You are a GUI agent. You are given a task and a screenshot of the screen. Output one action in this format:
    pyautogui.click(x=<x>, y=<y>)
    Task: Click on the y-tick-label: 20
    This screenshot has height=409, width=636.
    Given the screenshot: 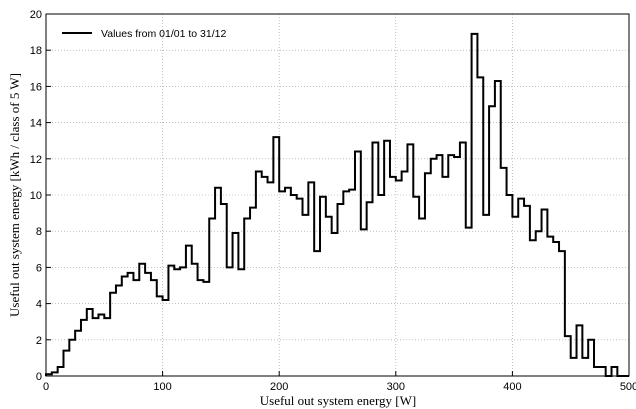 What is the action you would take?
    pyautogui.click(x=36, y=15)
    